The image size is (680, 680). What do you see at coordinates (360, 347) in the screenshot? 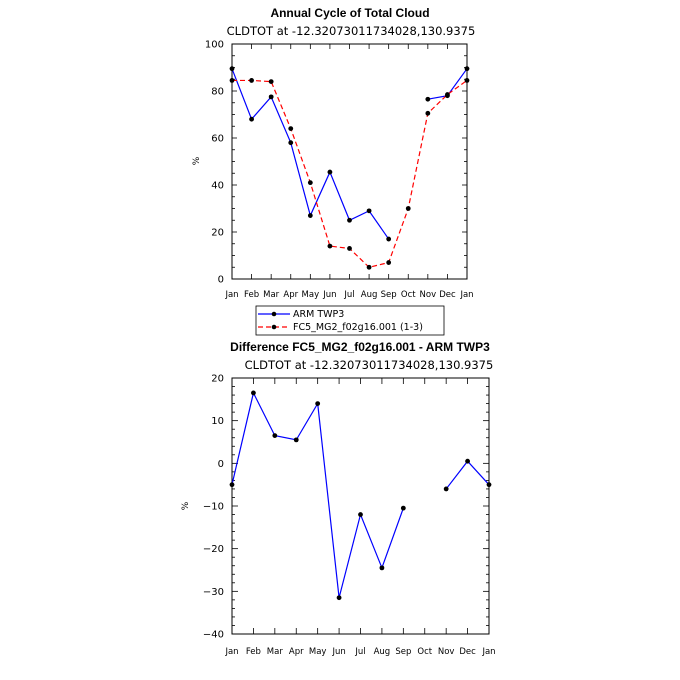
I see `chart-title: Difference FC5_MG2_f02g16.001 - ARM TWP3` at bounding box center [360, 347].